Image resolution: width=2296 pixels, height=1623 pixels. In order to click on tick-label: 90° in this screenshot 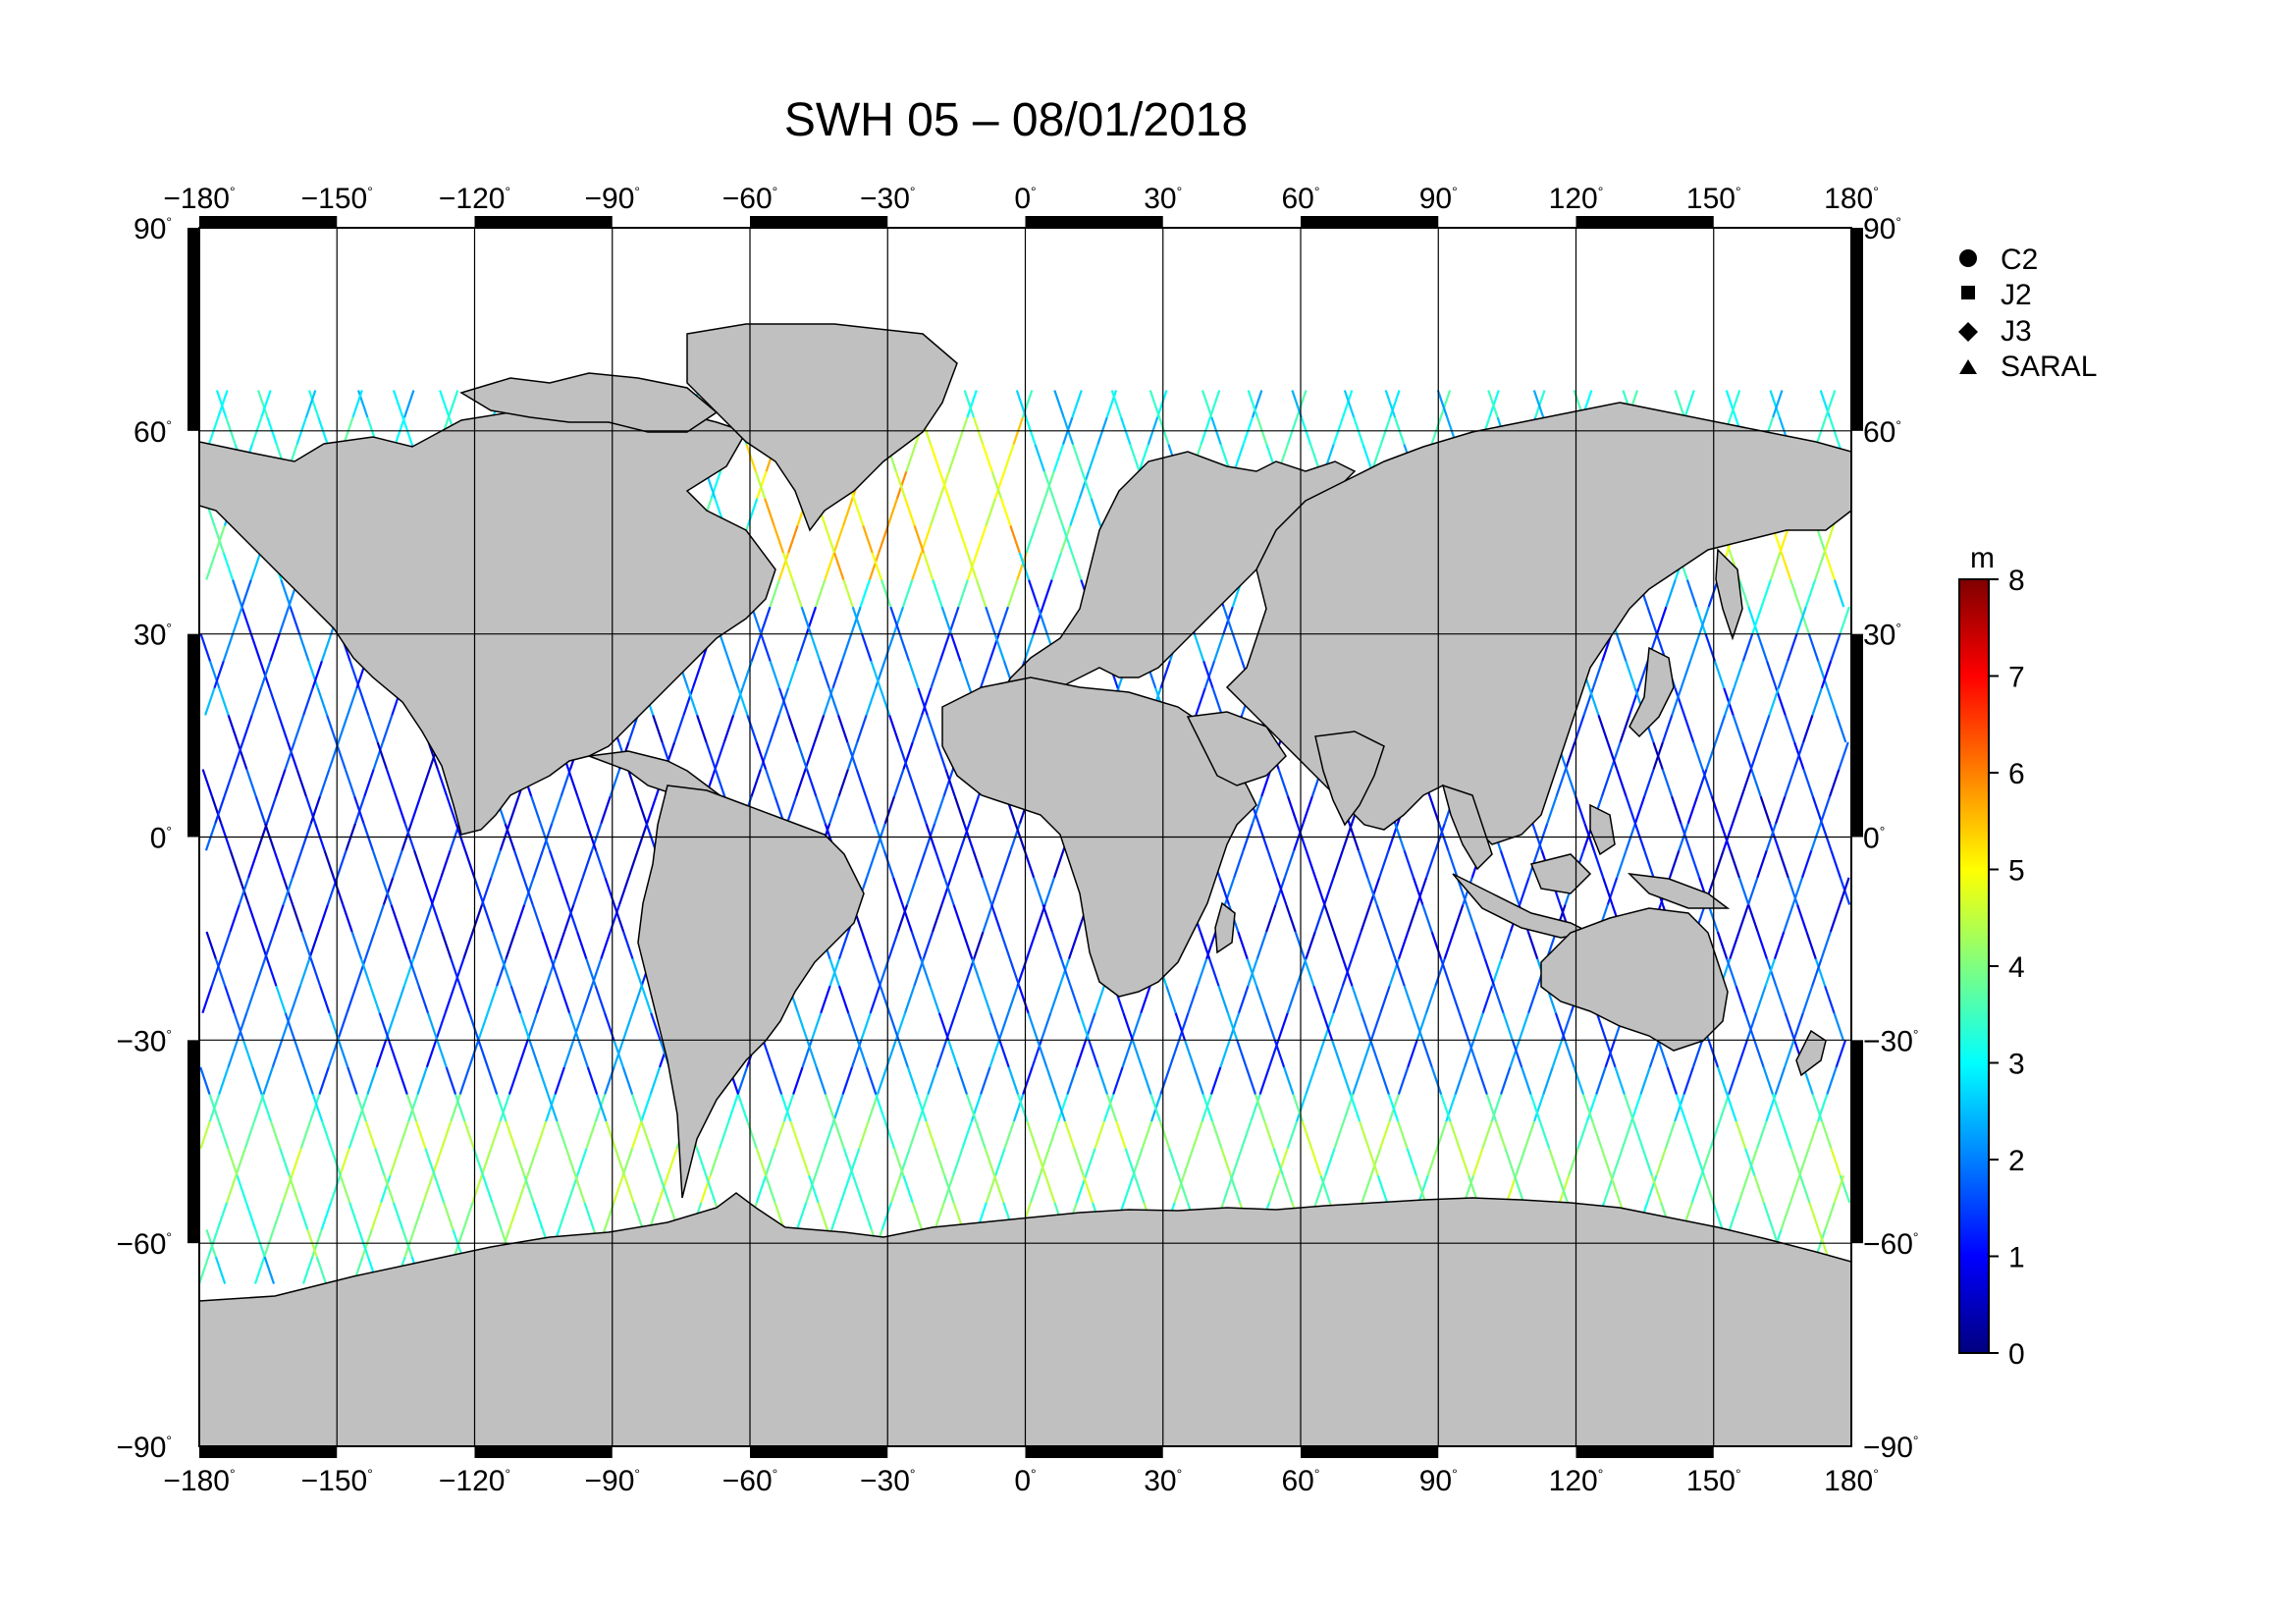, I will do `click(1882, 229)`.